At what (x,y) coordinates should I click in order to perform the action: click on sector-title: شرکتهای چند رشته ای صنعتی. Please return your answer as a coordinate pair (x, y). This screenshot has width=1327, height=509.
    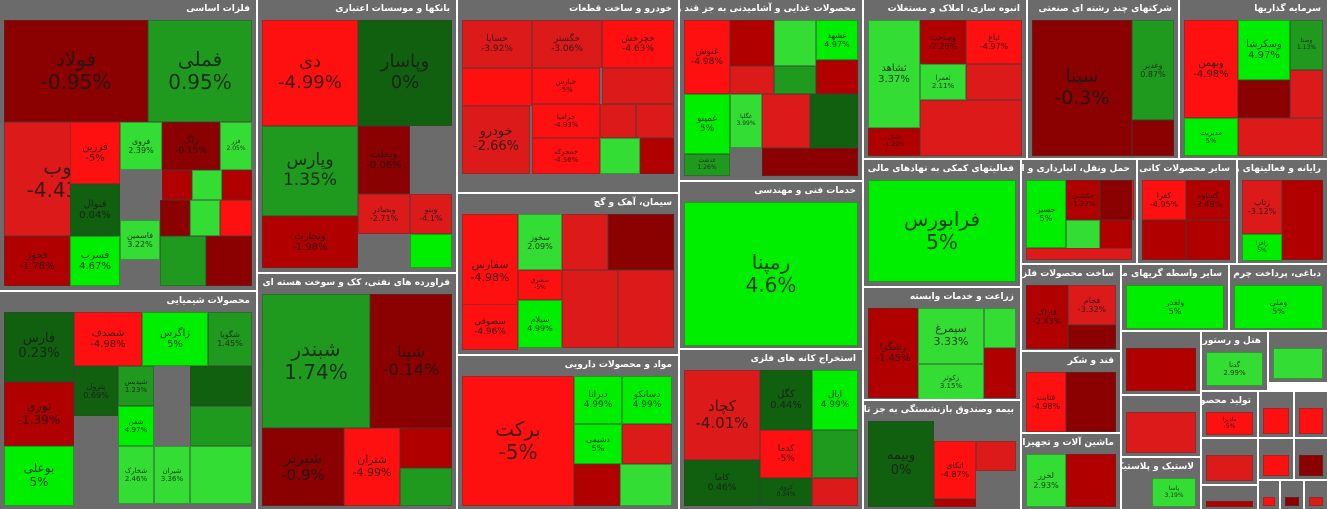
    Looking at the image, I should click on (1105, 9).